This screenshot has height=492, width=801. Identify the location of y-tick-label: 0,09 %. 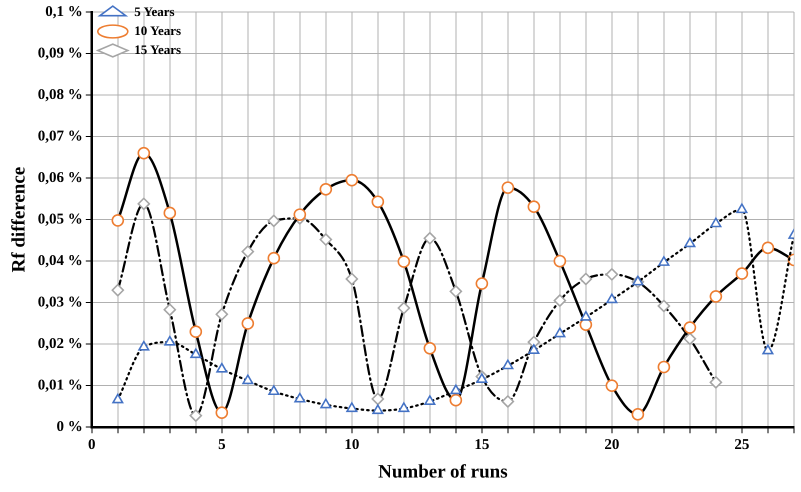
(60, 53).